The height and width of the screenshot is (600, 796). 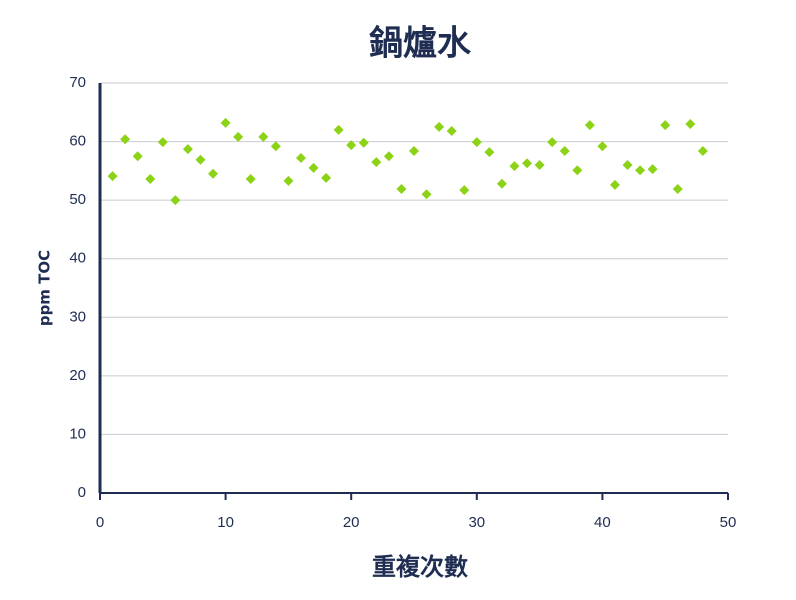 What do you see at coordinates (476, 522) in the screenshot?
I see `x-tick-label: 30` at bounding box center [476, 522].